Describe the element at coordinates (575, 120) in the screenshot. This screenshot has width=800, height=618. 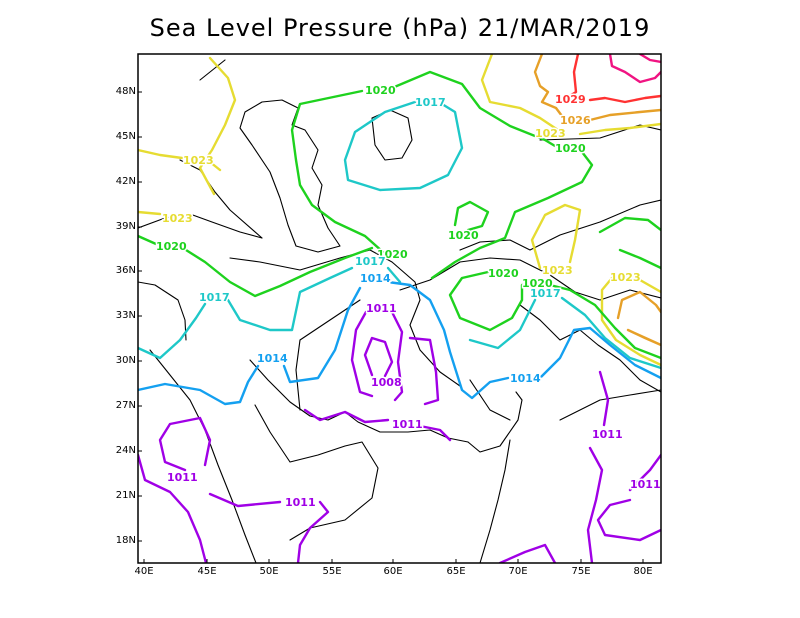
I see `contour-label: 1026` at that location.